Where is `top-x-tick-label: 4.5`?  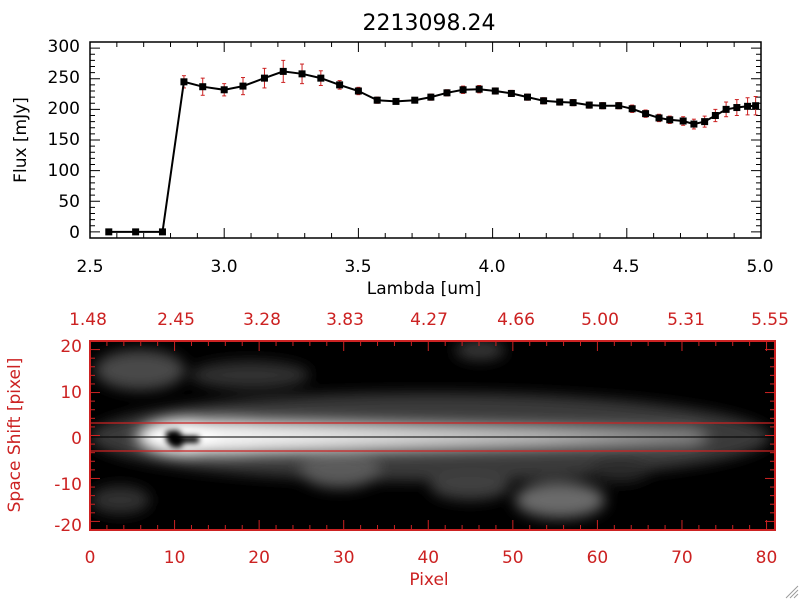 top-x-tick-label: 4.5 is located at coordinates (625, 267).